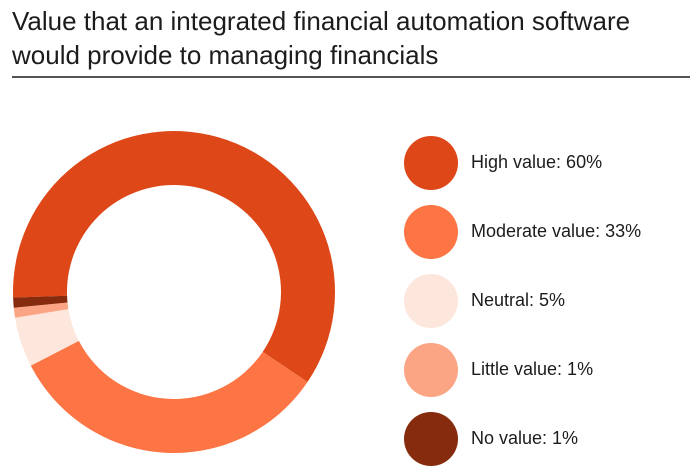 This screenshot has height=473, width=700. I want to click on title-divider, so click(351, 77).